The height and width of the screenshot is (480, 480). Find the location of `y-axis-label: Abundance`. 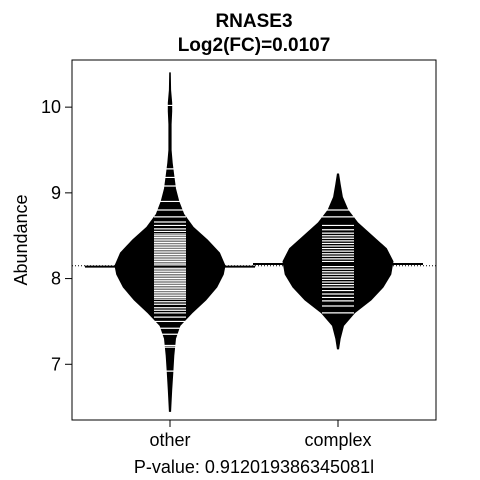

y-axis-label: Abundance is located at coordinates (21, 239).